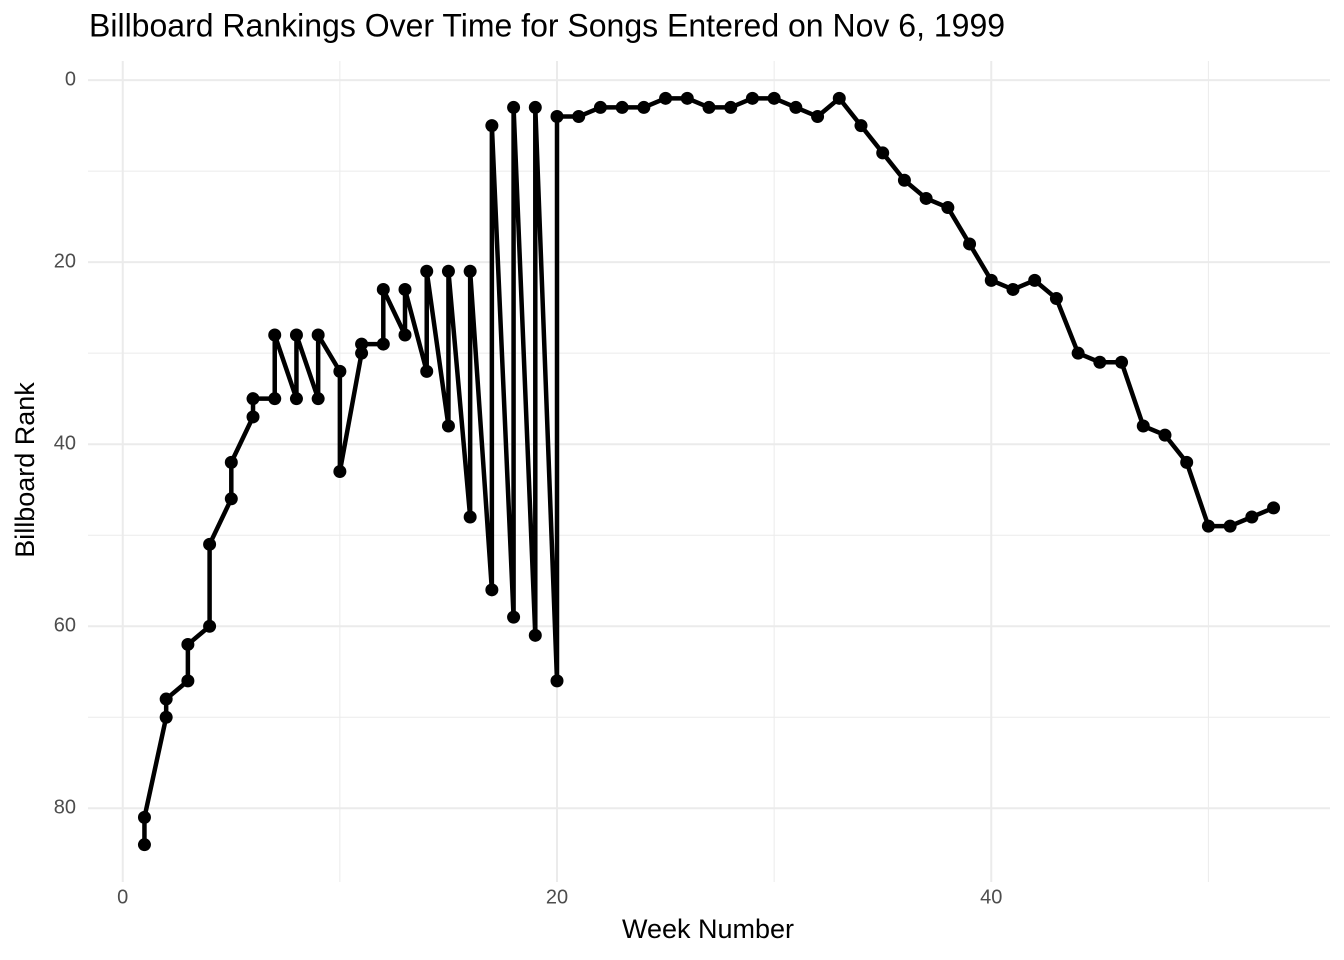 This screenshot has width=1344, height=960. What do you see at coordinates (65, 626) in the screenshot?
I see `y-tick-label: 60` at bounding box center [65, 626].